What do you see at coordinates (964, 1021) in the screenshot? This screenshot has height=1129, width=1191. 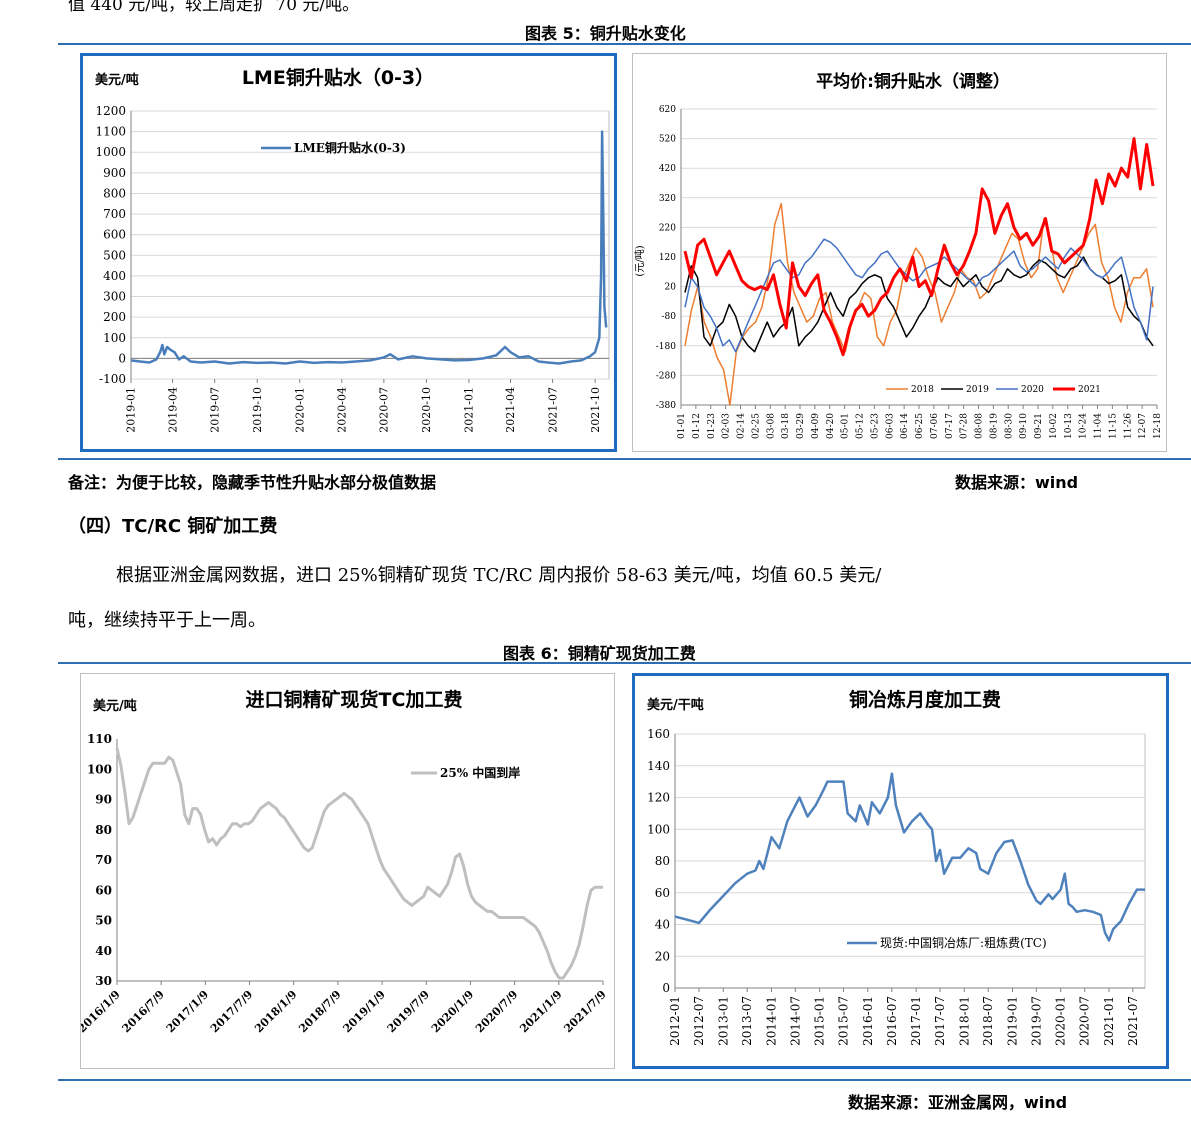 I see `x-tick-label: 2018-01` at bounding box center [964, 1021].